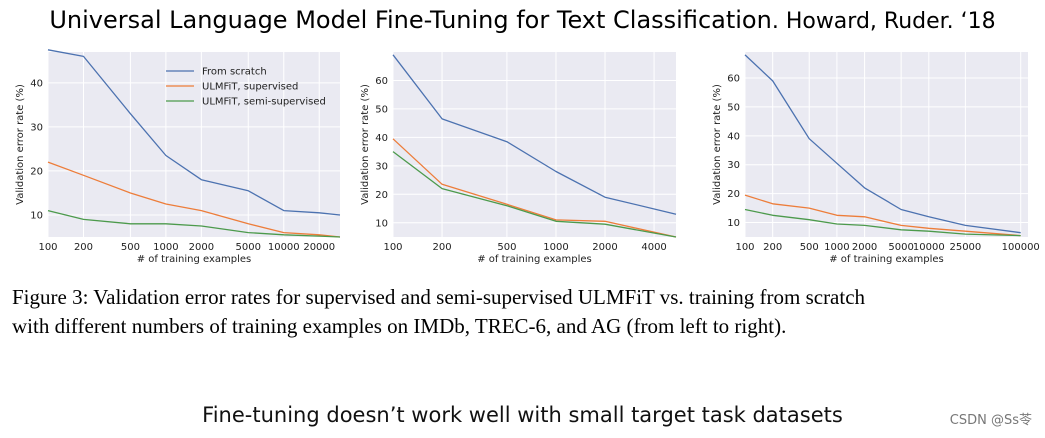 The image size is (1045, 438). Describe the element at coordinates (1021, 247) in the screenshot. I see `x-tick-label: 100000` at that location.